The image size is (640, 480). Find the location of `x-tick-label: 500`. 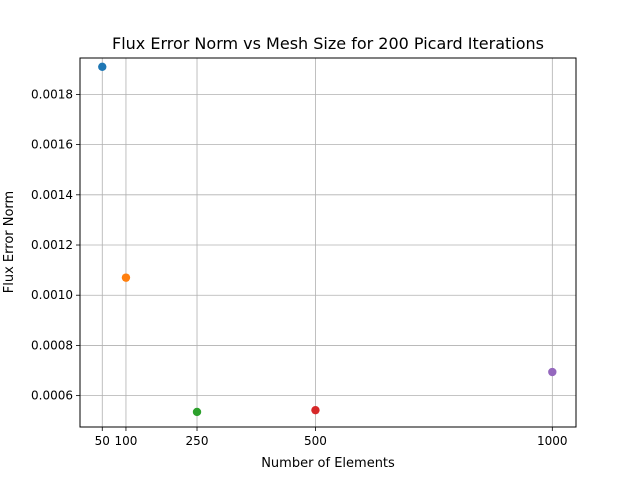

x-tick-label: 500 is located at coordinates (315, 441).